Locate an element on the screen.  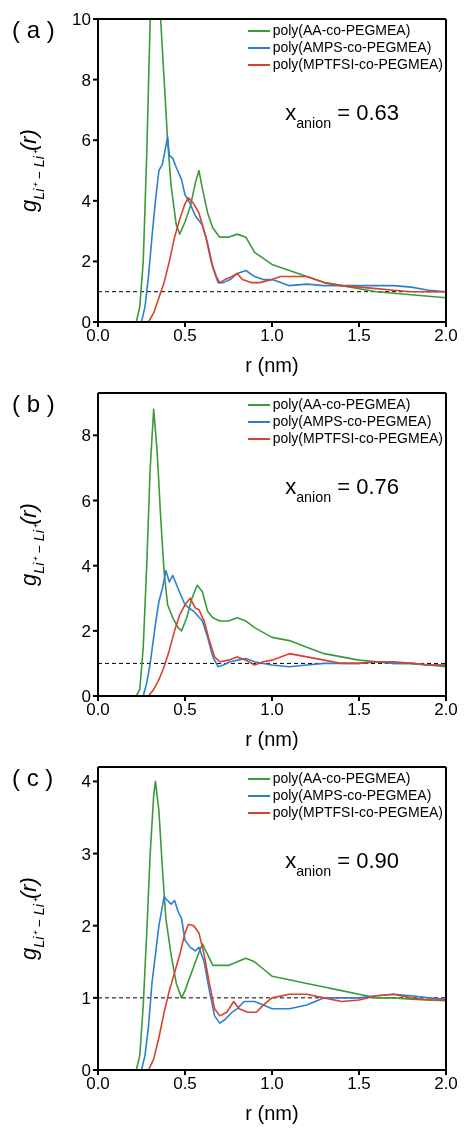
y-tick-label: 3 is located at coordinates (86, 854).